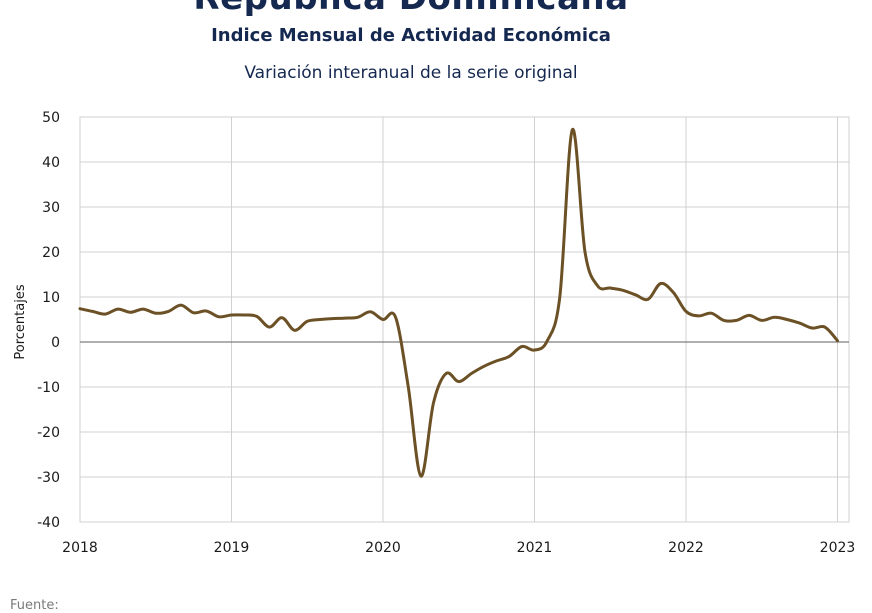 The height and width of the screenshot is (613, 872). Describe the element at coordinates (51, 298) in the screenshot. I see `y-tick-label: 10` at that location.